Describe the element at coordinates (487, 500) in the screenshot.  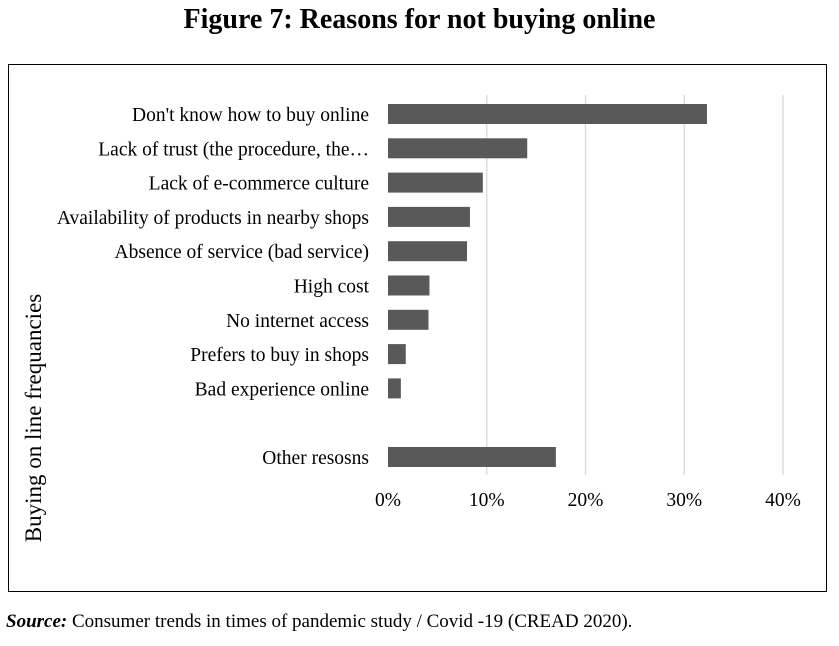
I see `x-tick-label: 10%` at that location.